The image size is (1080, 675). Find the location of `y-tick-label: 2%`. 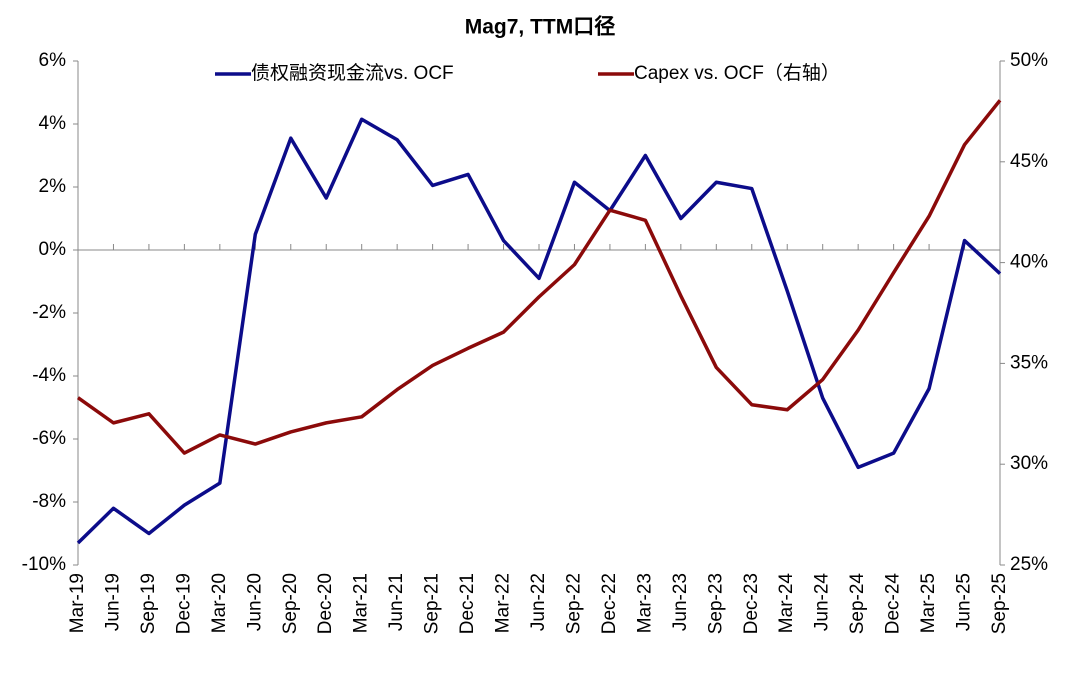

y-tick-label: 2% is located at coordinates (53, 186).